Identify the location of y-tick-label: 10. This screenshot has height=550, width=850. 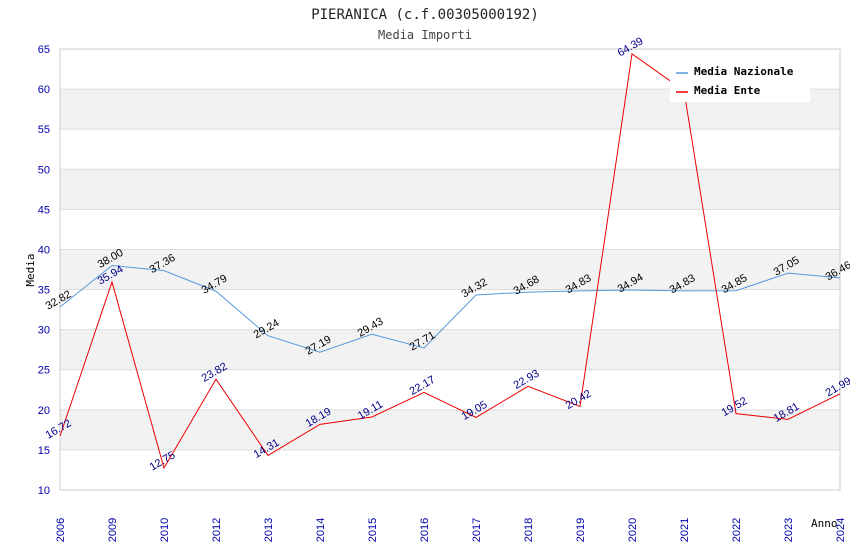
(44, 491).